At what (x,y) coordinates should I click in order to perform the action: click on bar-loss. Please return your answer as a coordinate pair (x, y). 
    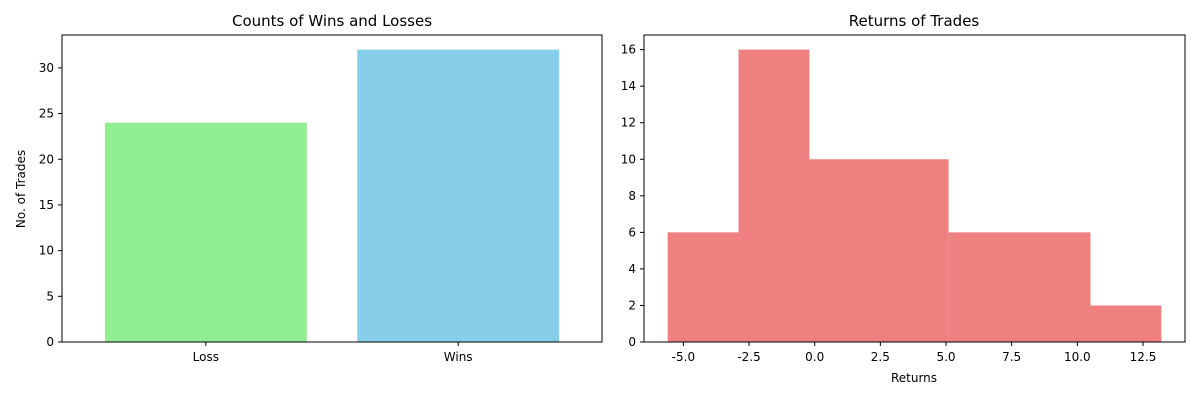
    Looking at the image, I should click on (205, 232).